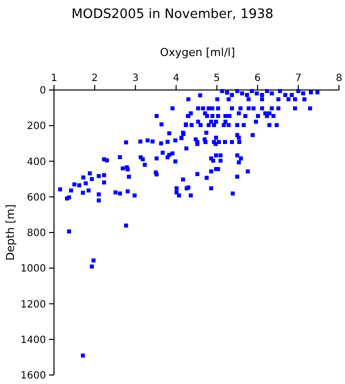  What do you see at coordinates (36, 126) in the screenshot?
I see `y-tick-label: 200` at bounding box center [36, 126].